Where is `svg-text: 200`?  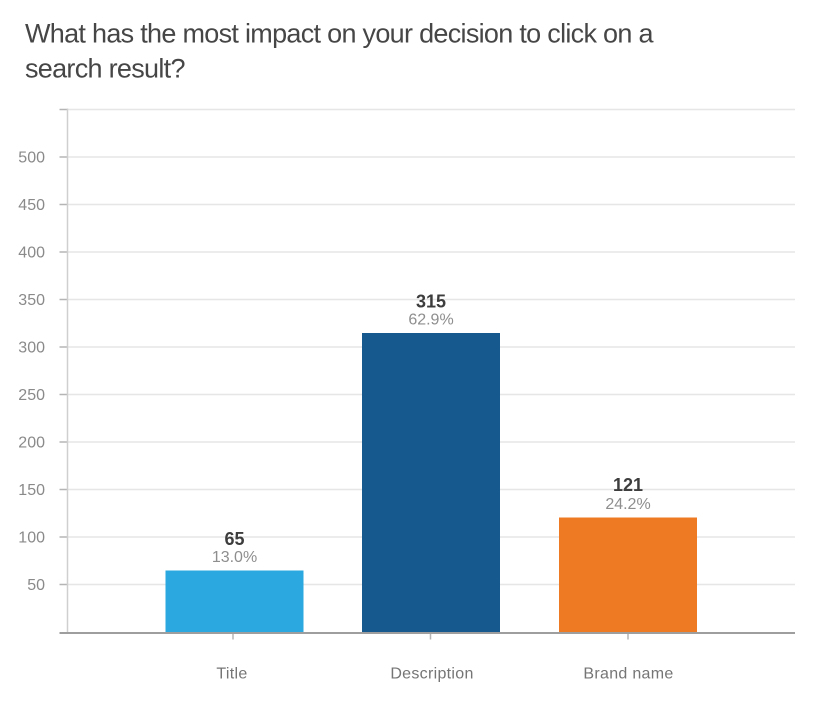
svg-text: 200 is located at coordinates (31, 443).